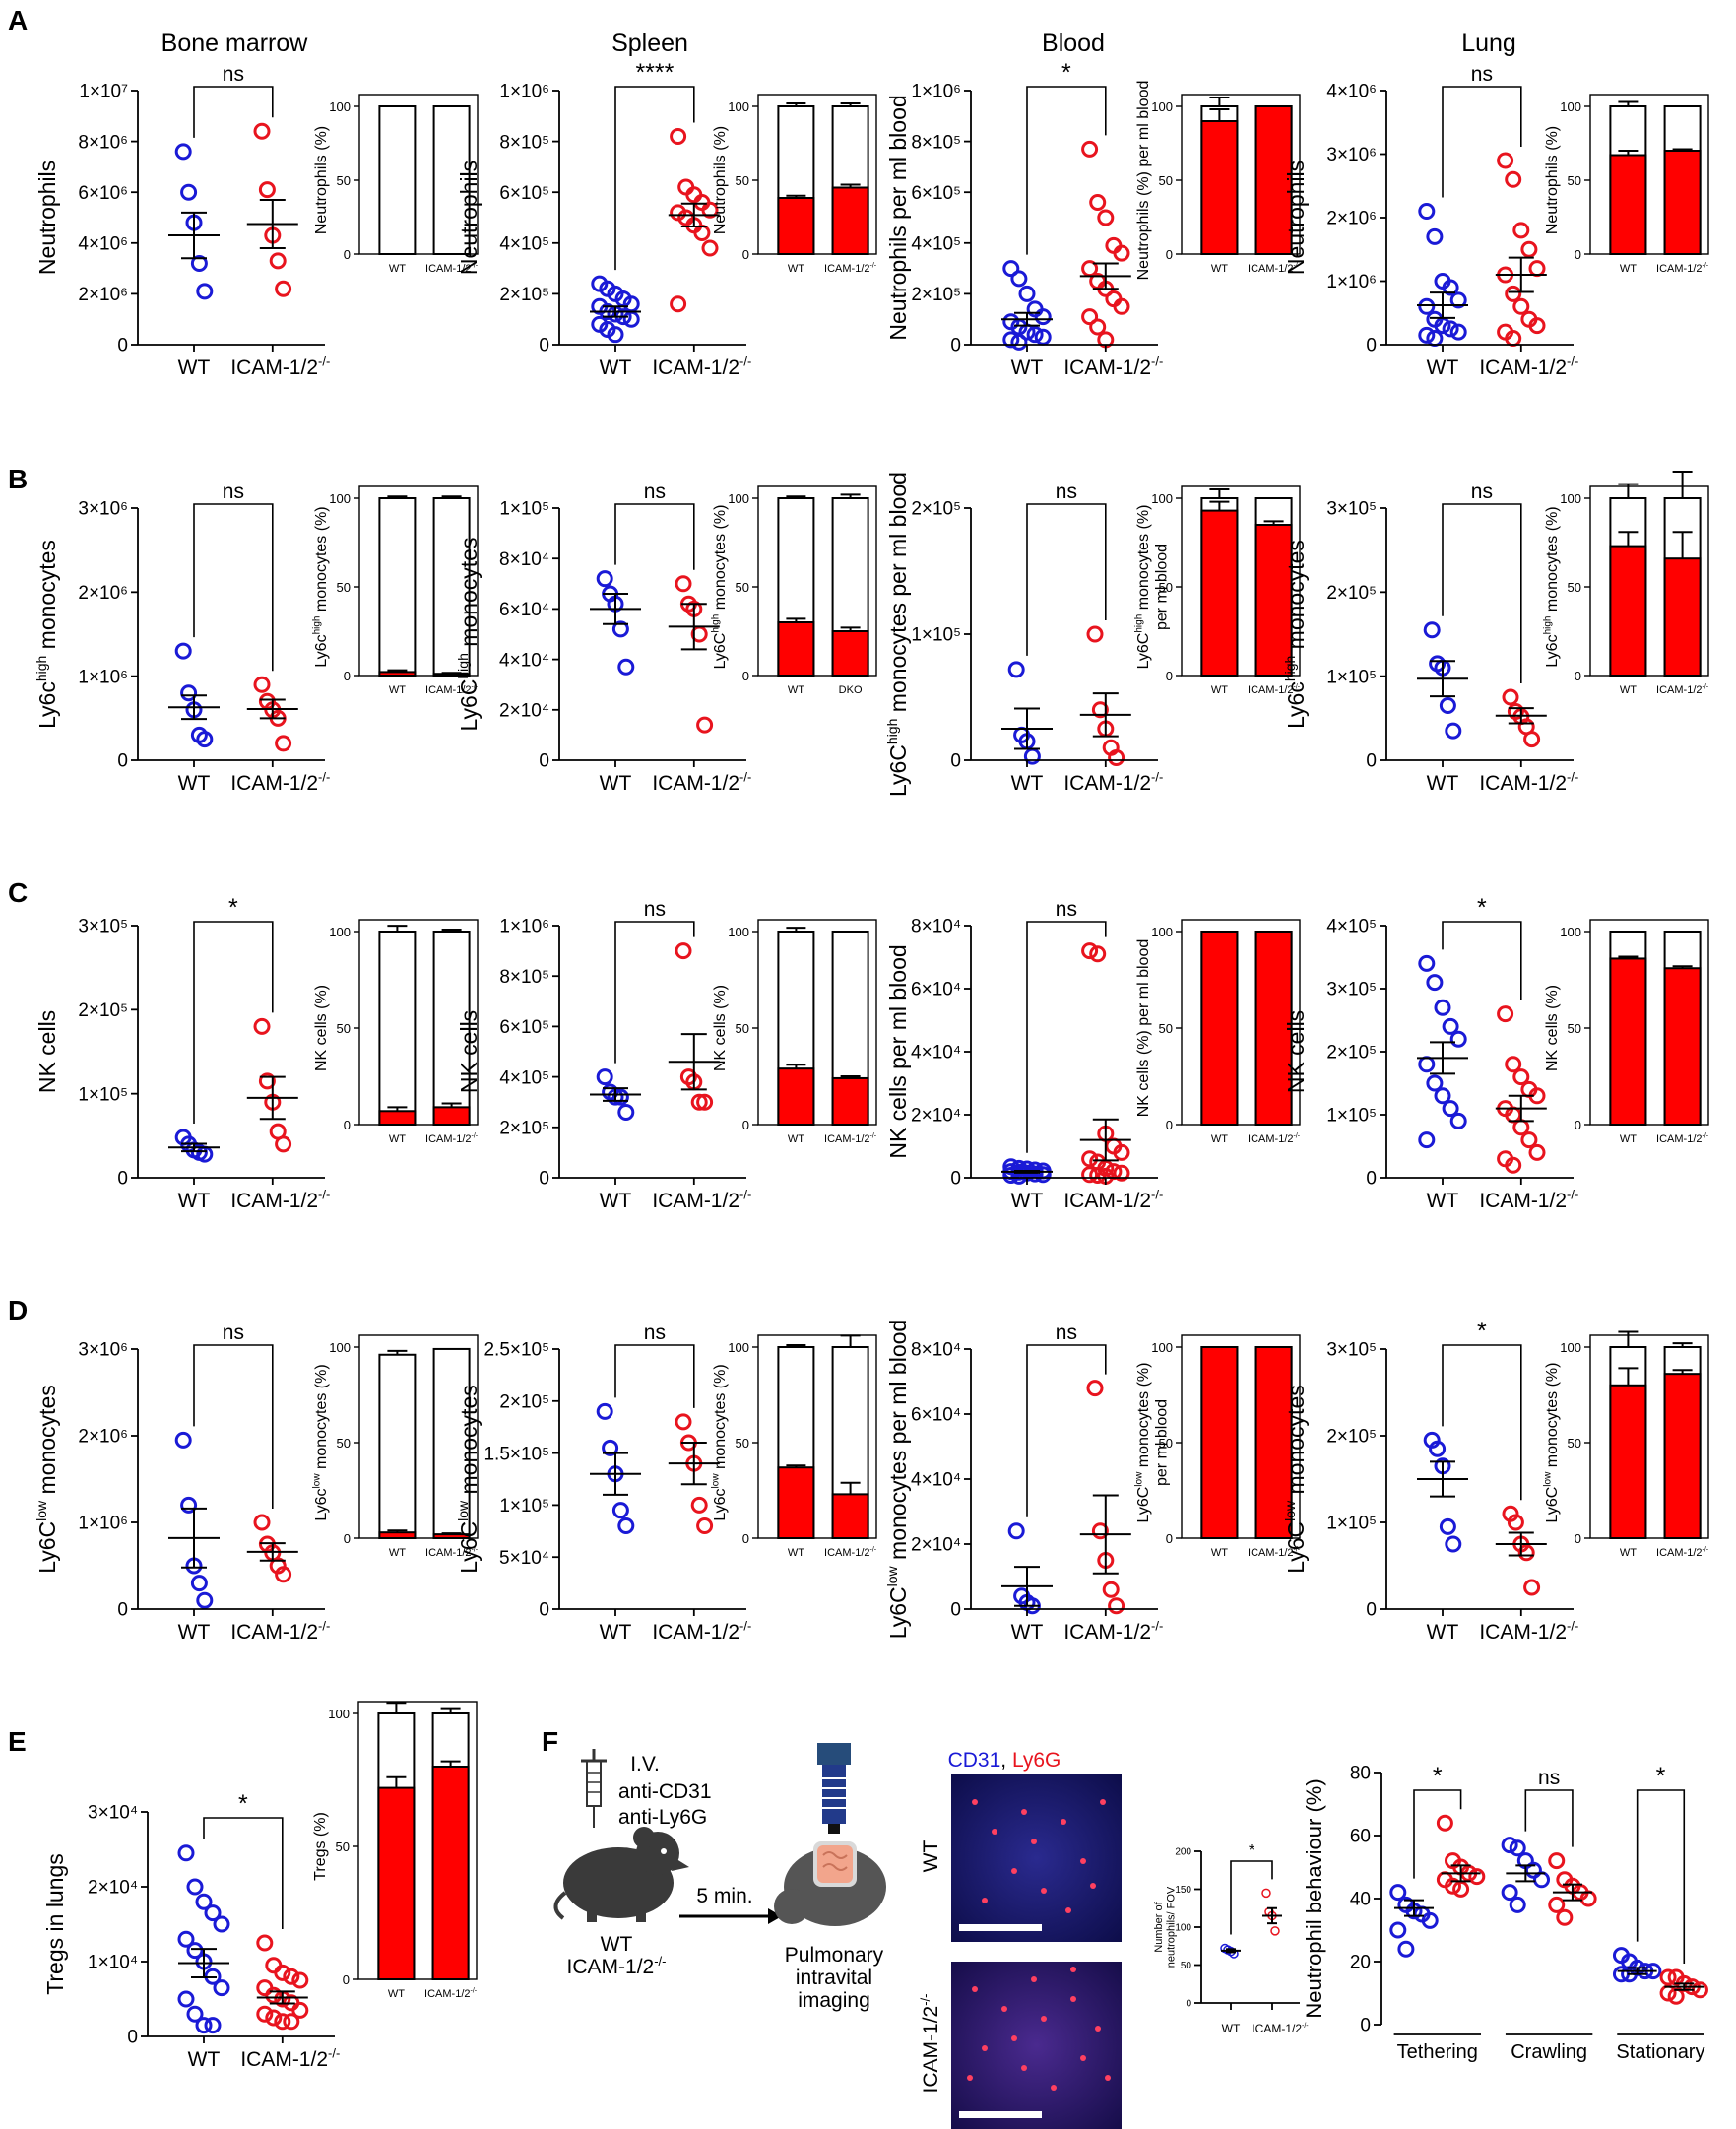 The height and width of the screenshot is (2129, 1736). Describe the element at coordinates (936, 1481) in the screenshot. I see `y-tick-label: 4×10⁴` at that location.